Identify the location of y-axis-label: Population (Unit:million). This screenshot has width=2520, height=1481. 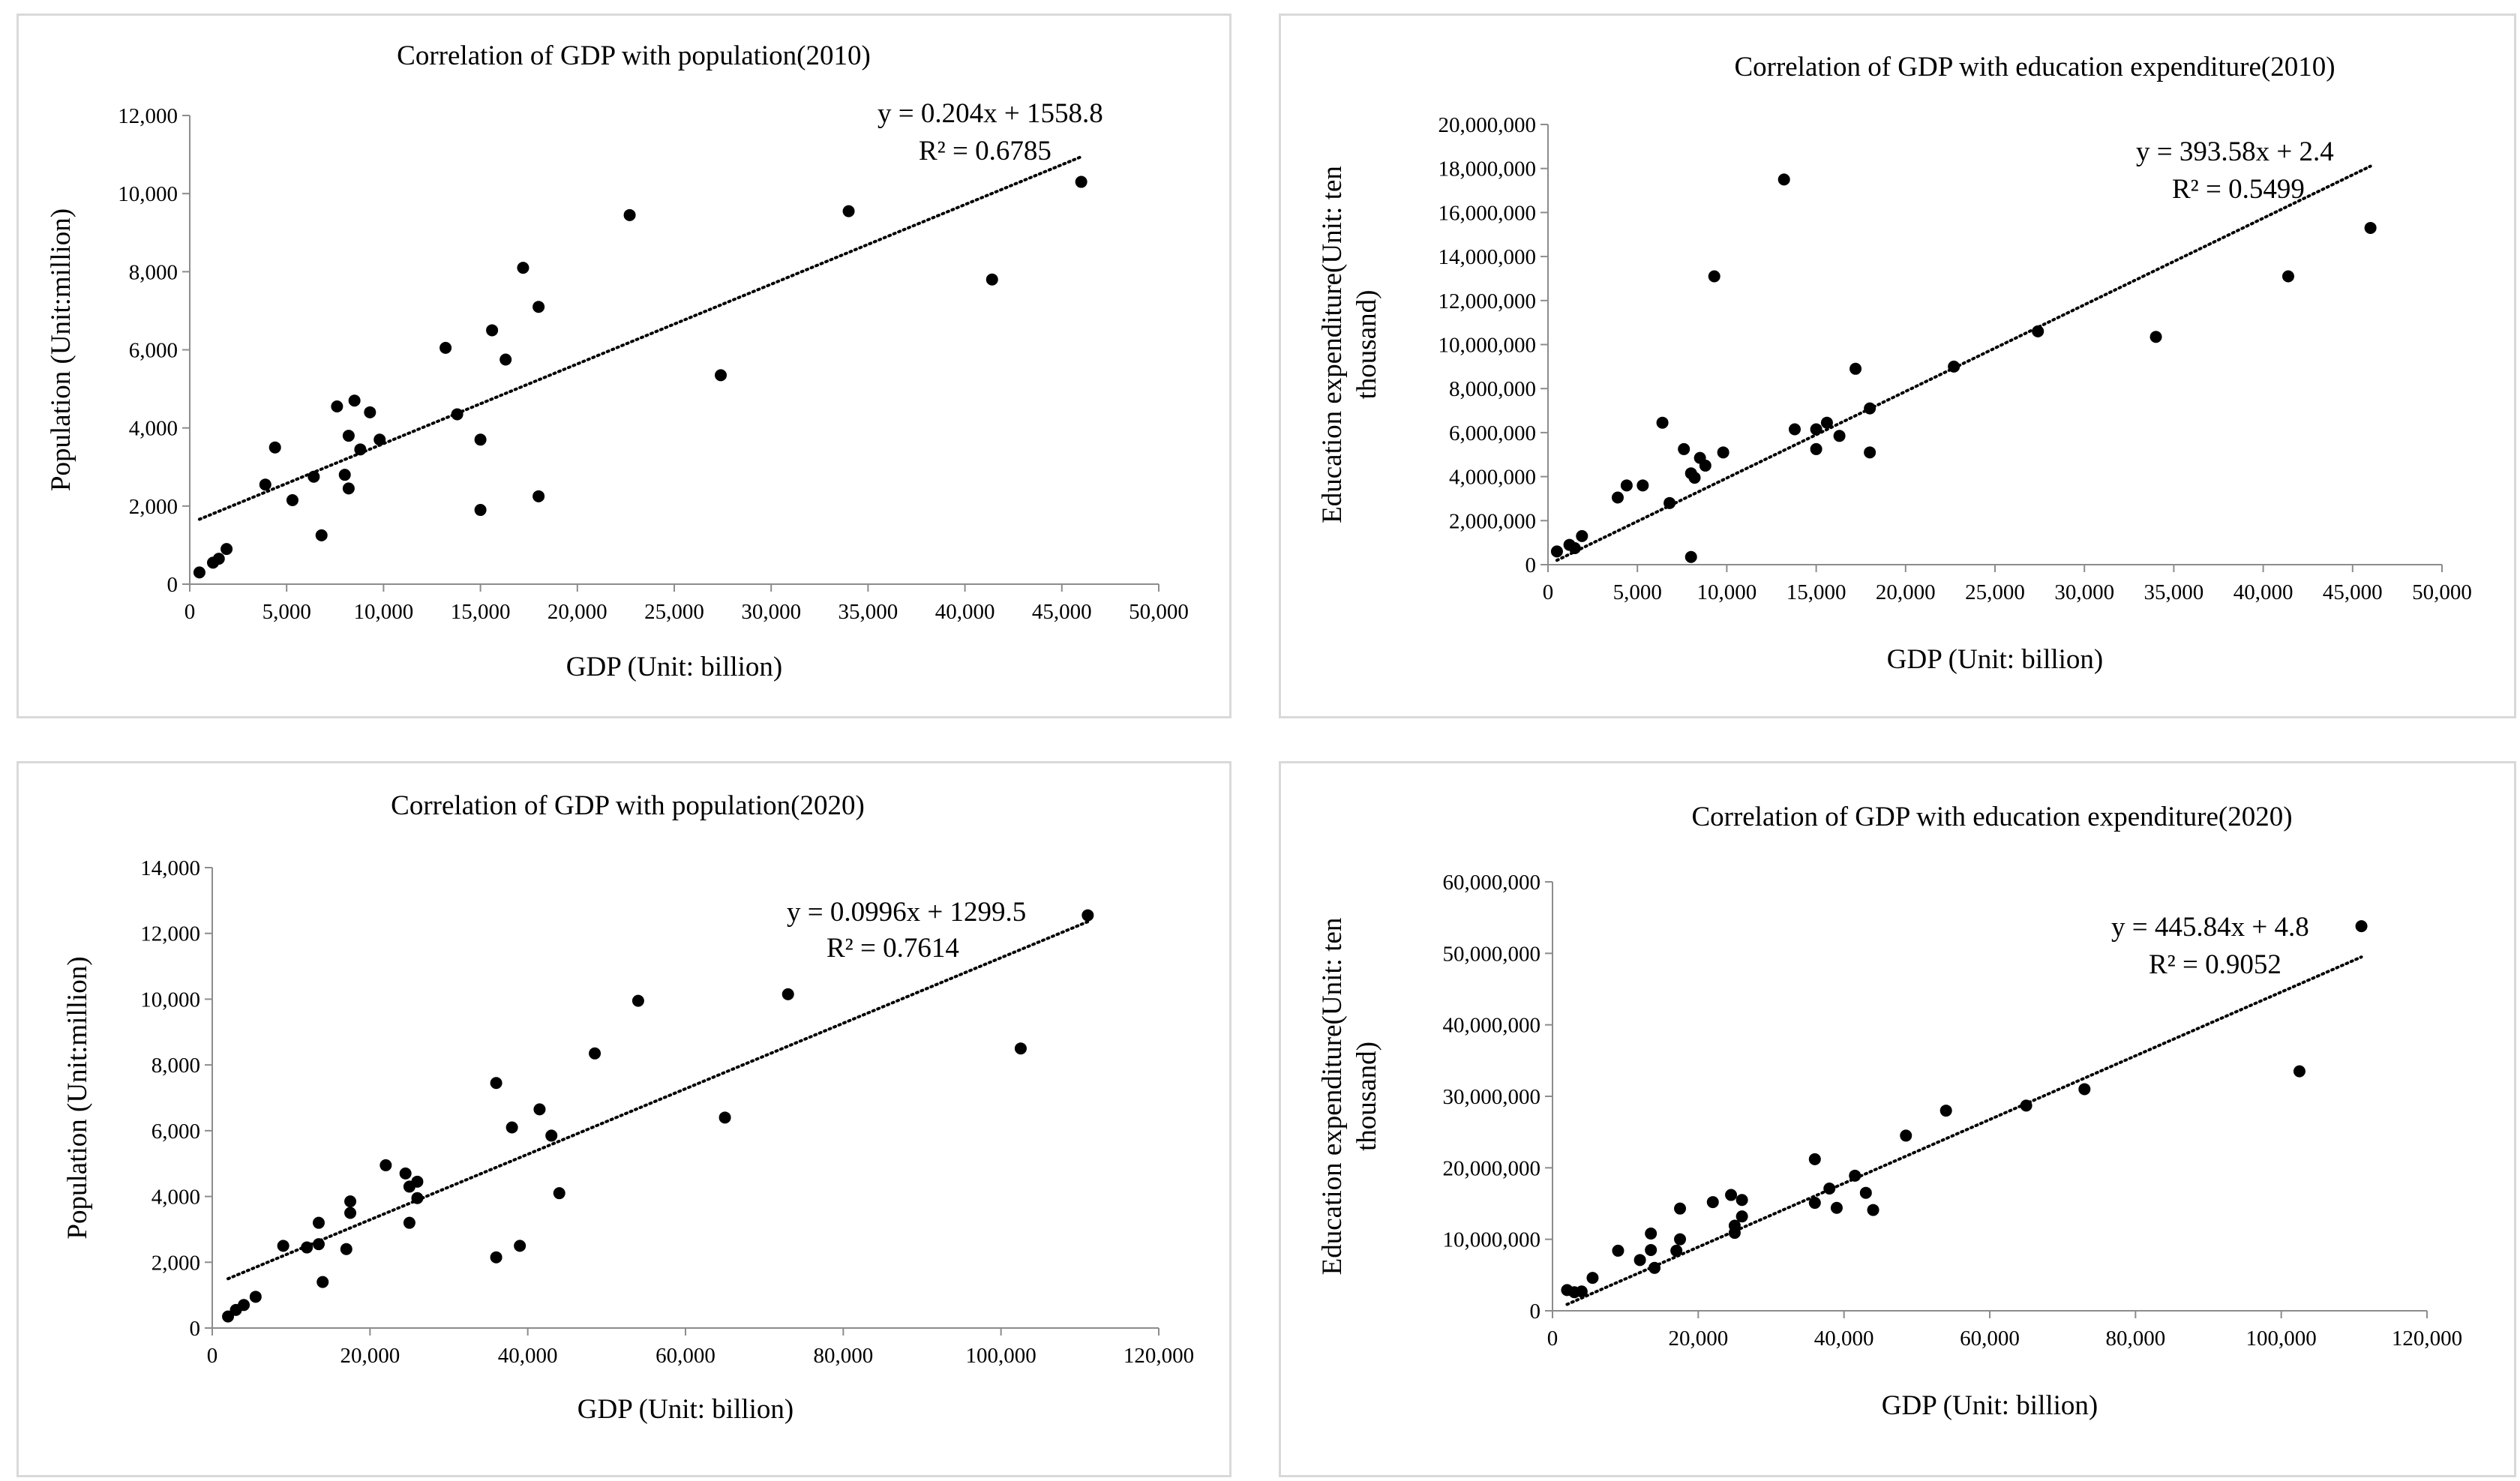
(77, 1097).